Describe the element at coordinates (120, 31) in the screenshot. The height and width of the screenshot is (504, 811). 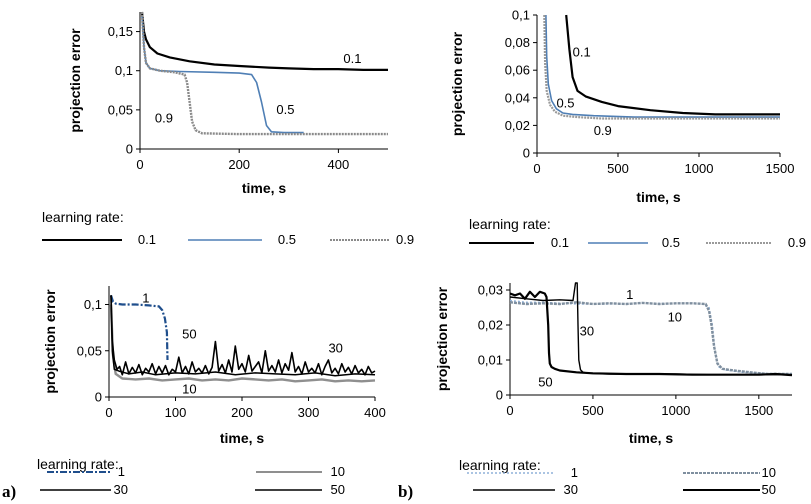
I see `y-tick-label: 0,15` at that location.